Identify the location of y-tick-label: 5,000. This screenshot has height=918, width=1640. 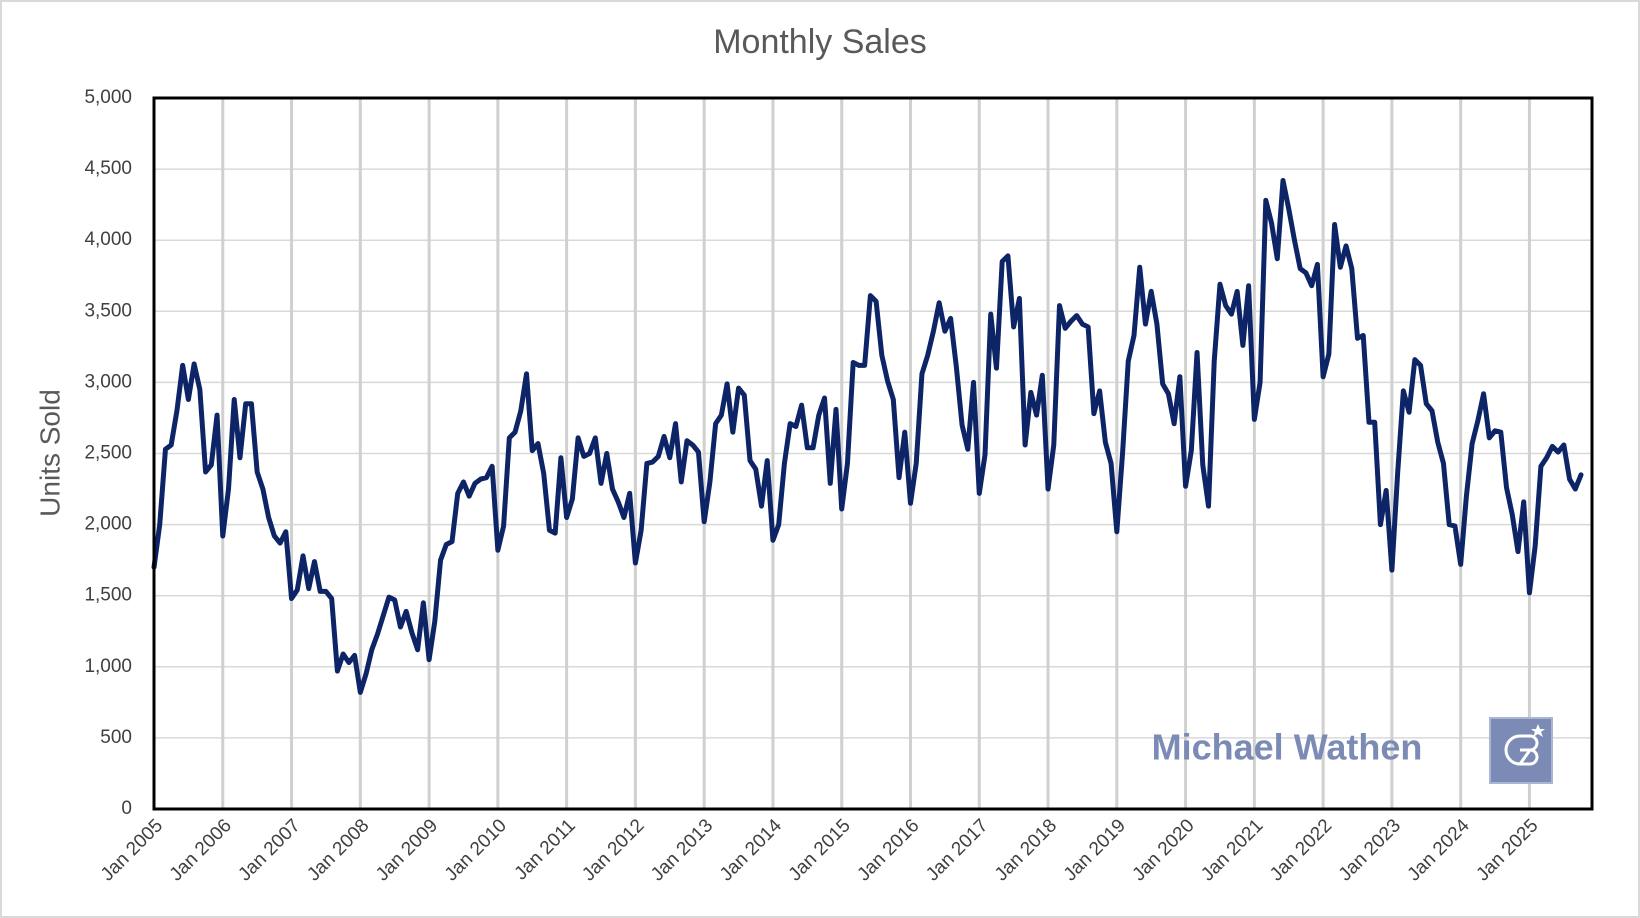
(108, 97).